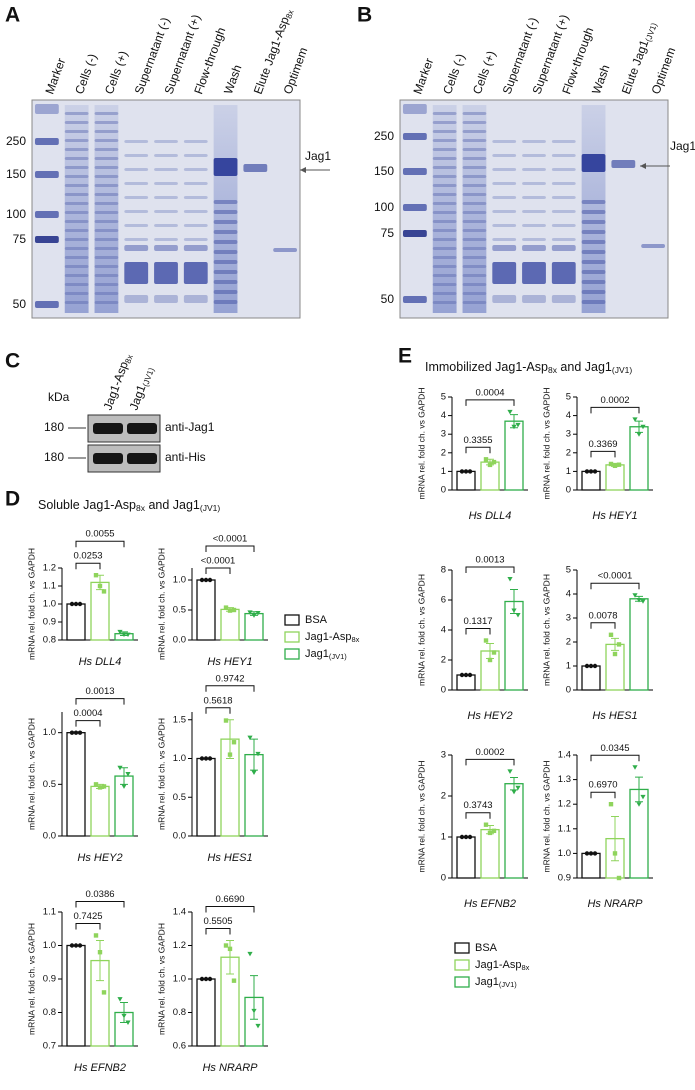 The image size is (695, 1090). Describe the element at coordinates (528, 367) in the screenshot. I see `panel-title: Immobilized Jag1-Asp8x and Jag1(JV1)` at that location.